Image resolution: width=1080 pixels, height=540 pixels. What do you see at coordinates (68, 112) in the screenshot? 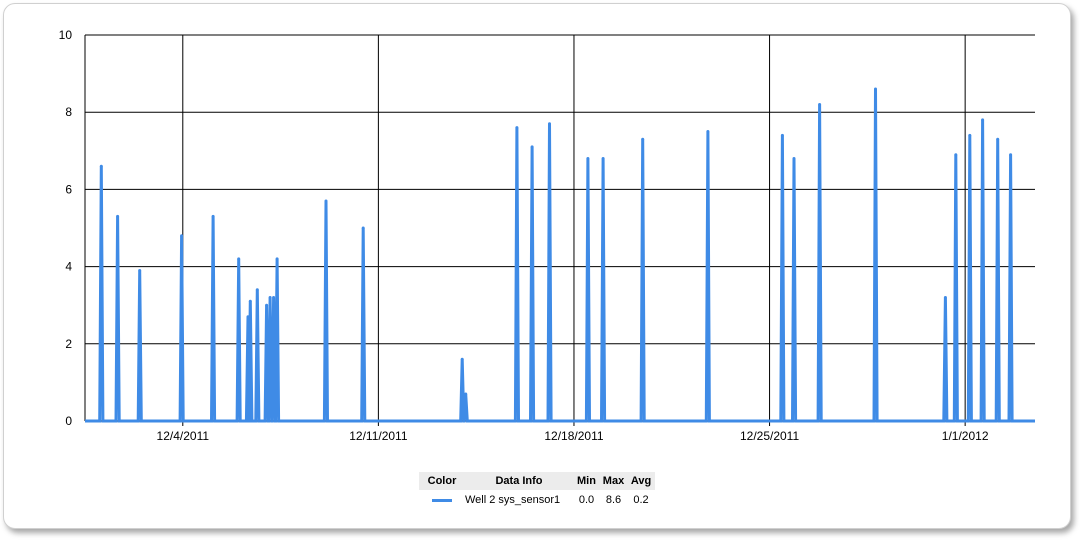
I see `y-tick-label: 8` at bounding box center [68, 112].